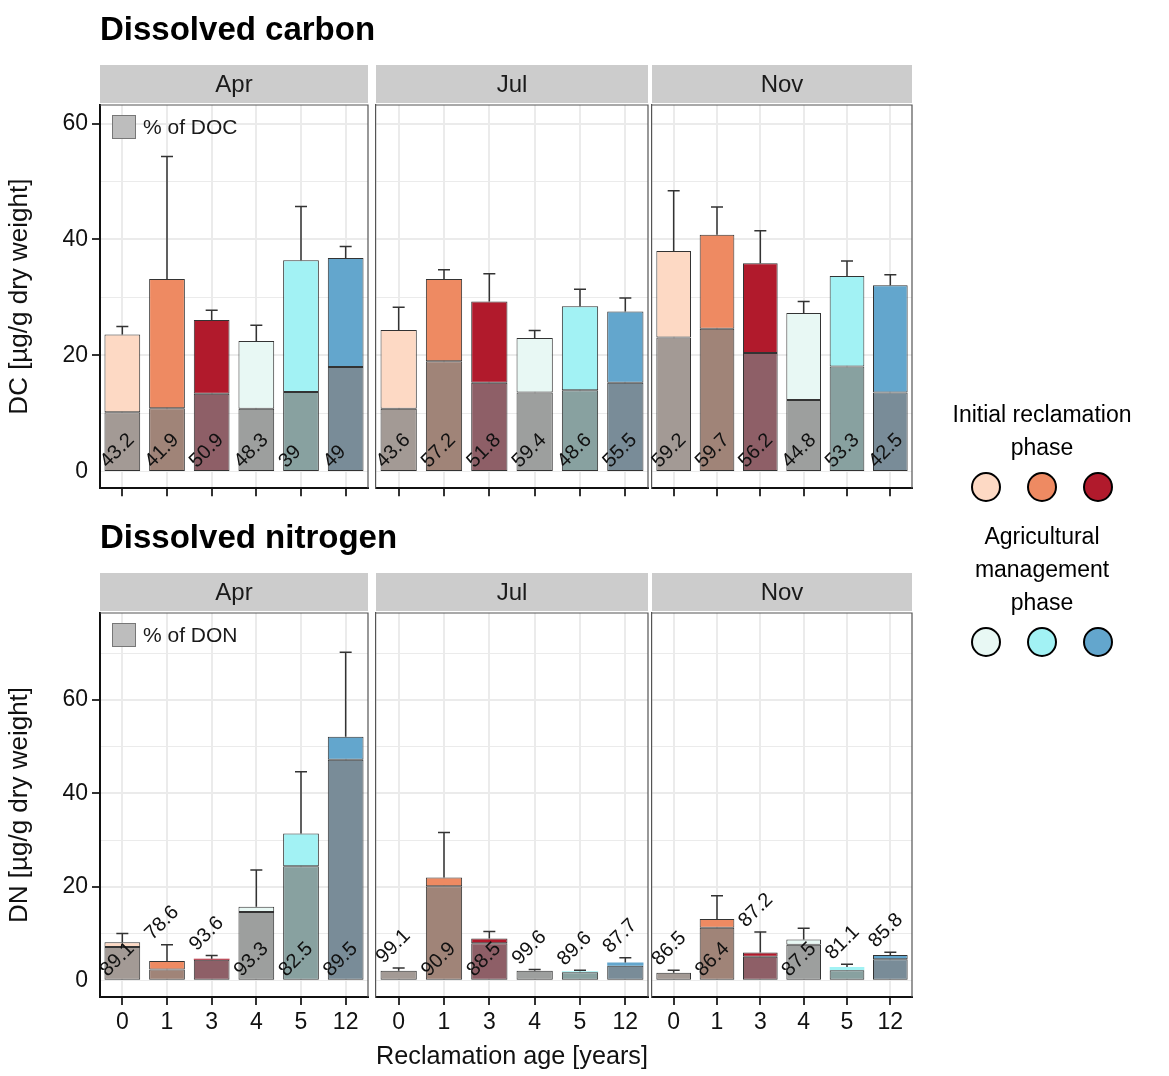  What do you see at coordinates (250, 958) in the screenshot?
I see `annotation: 93.3` at bounding box center [250, 958].